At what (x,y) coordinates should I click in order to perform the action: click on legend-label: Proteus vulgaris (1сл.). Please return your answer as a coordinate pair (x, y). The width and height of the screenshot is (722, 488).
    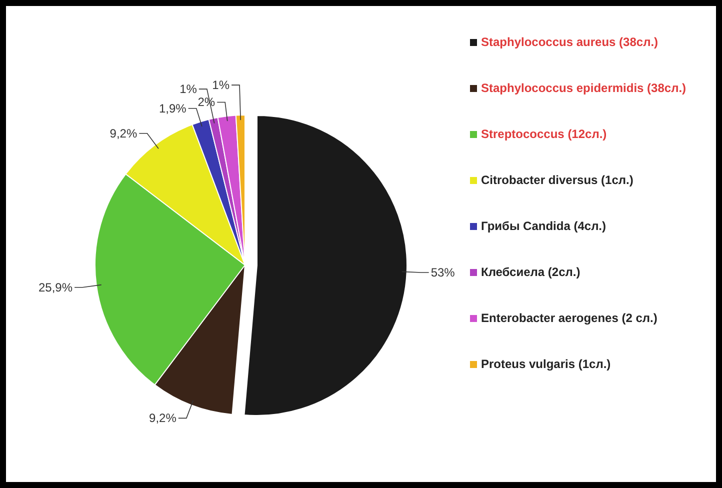
    Looking at the image, I should click on (546, 364).